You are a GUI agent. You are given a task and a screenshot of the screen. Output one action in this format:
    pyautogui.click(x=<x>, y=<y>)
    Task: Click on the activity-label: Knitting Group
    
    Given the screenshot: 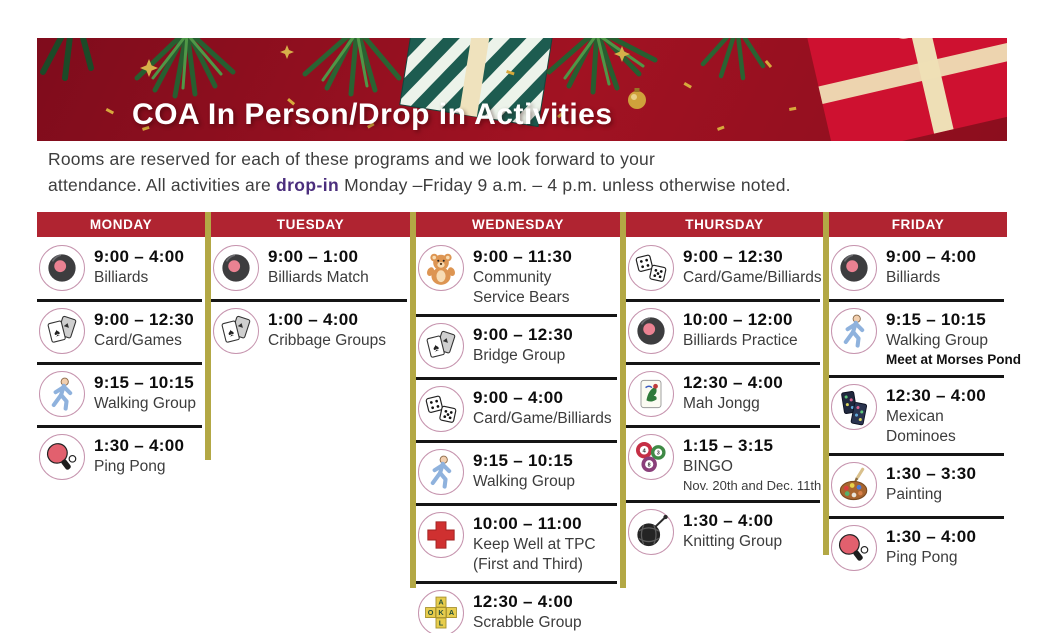 What is the action you would take?
    pyautogui.click(x=733, y=541)
    